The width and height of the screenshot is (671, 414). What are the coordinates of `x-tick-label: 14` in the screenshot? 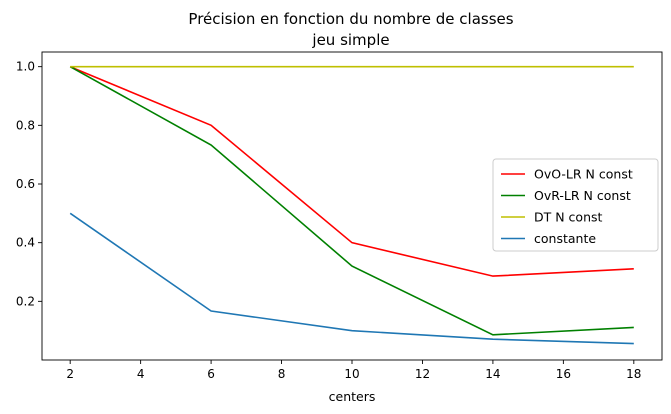 It's located at (492, 374).